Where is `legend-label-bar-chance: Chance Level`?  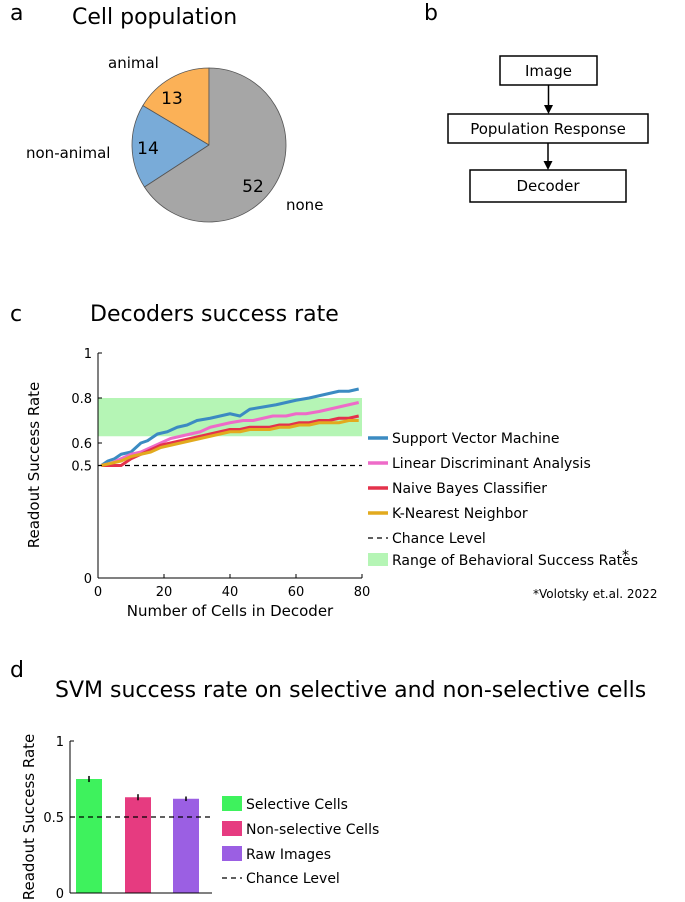
legend-label-bar-chance: Chance Level is located at coordinates (293, 879).